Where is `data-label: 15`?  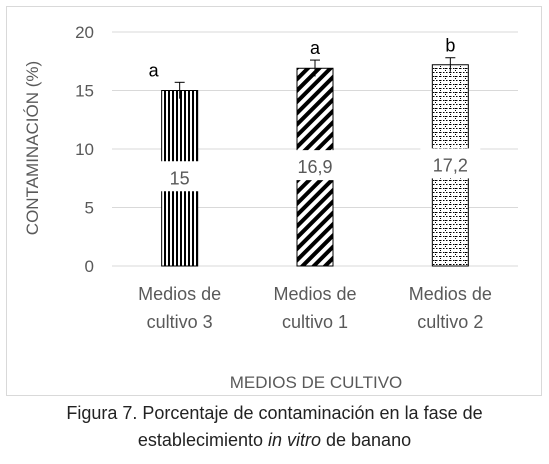
data-label: 15 is located at coordinates (180, 178).